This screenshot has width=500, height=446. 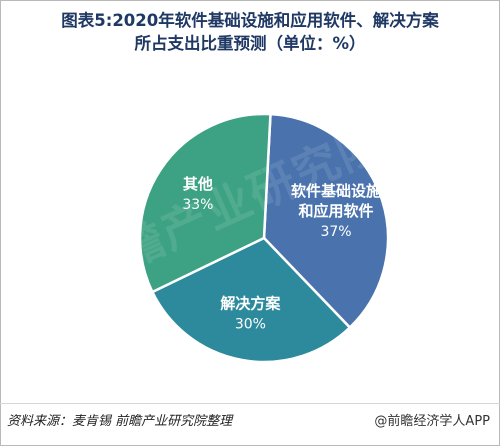 What do you see at coordinates (250, 20) in the screenshot?
I see `chart-title-line-1: 图表5:2020年软件基础设施和应用软件、解决方案` at bounding box center [250, 20].